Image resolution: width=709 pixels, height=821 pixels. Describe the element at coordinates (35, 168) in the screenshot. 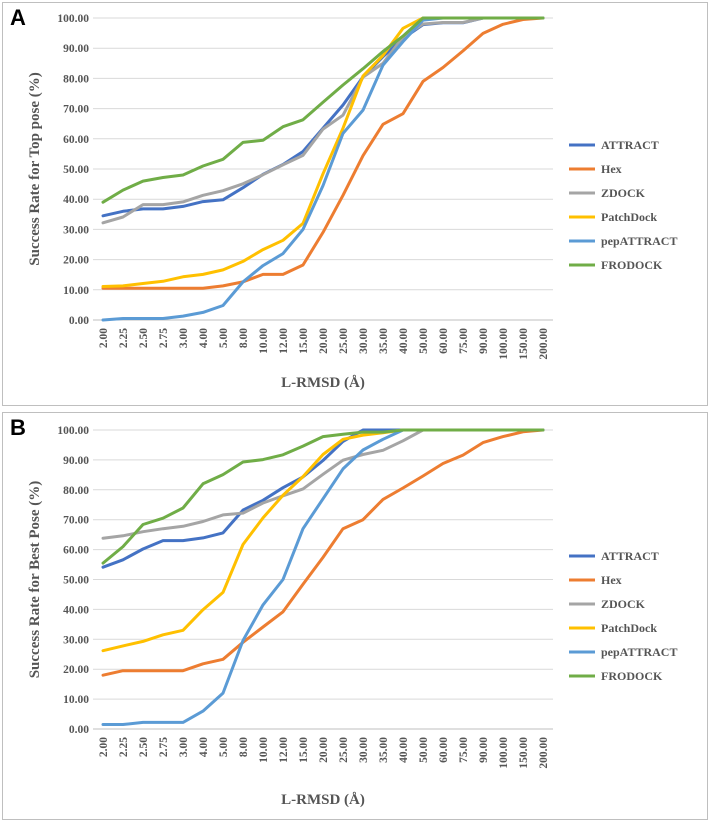

I see `y-axis-title: Success Rate for Top pose (%)` at that location.